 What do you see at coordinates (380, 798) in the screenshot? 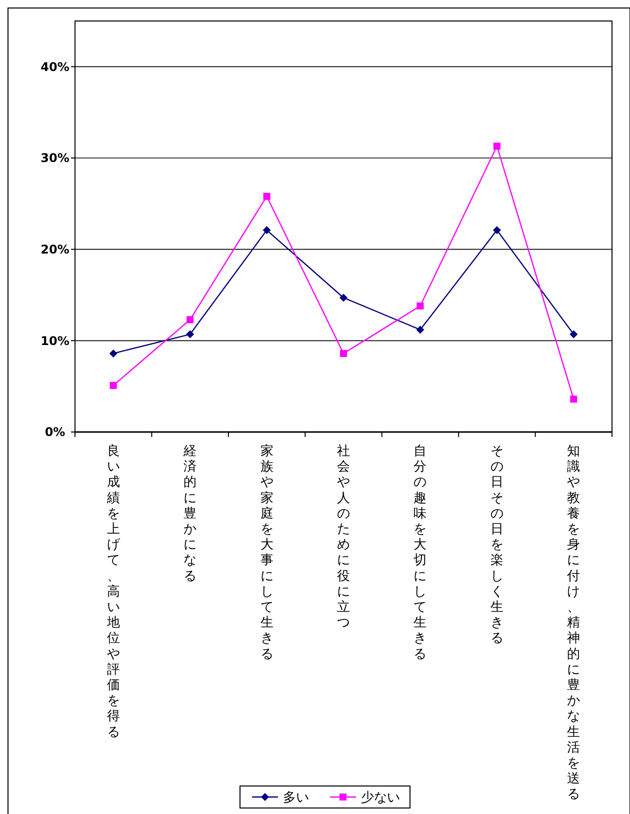
I see `legend-label: 少ない` at bounding box center [380, 798].